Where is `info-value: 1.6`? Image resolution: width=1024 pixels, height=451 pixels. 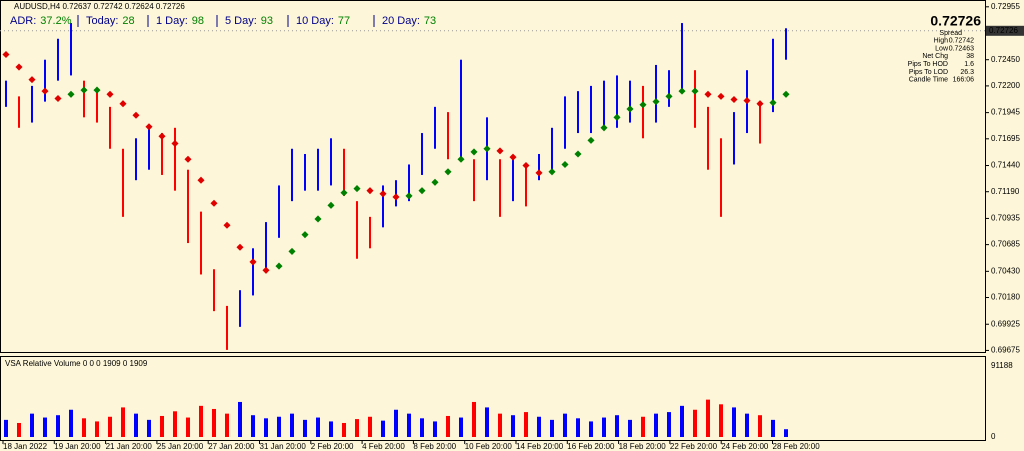
info-value: 1.6 is located at coordinates (969, 64).